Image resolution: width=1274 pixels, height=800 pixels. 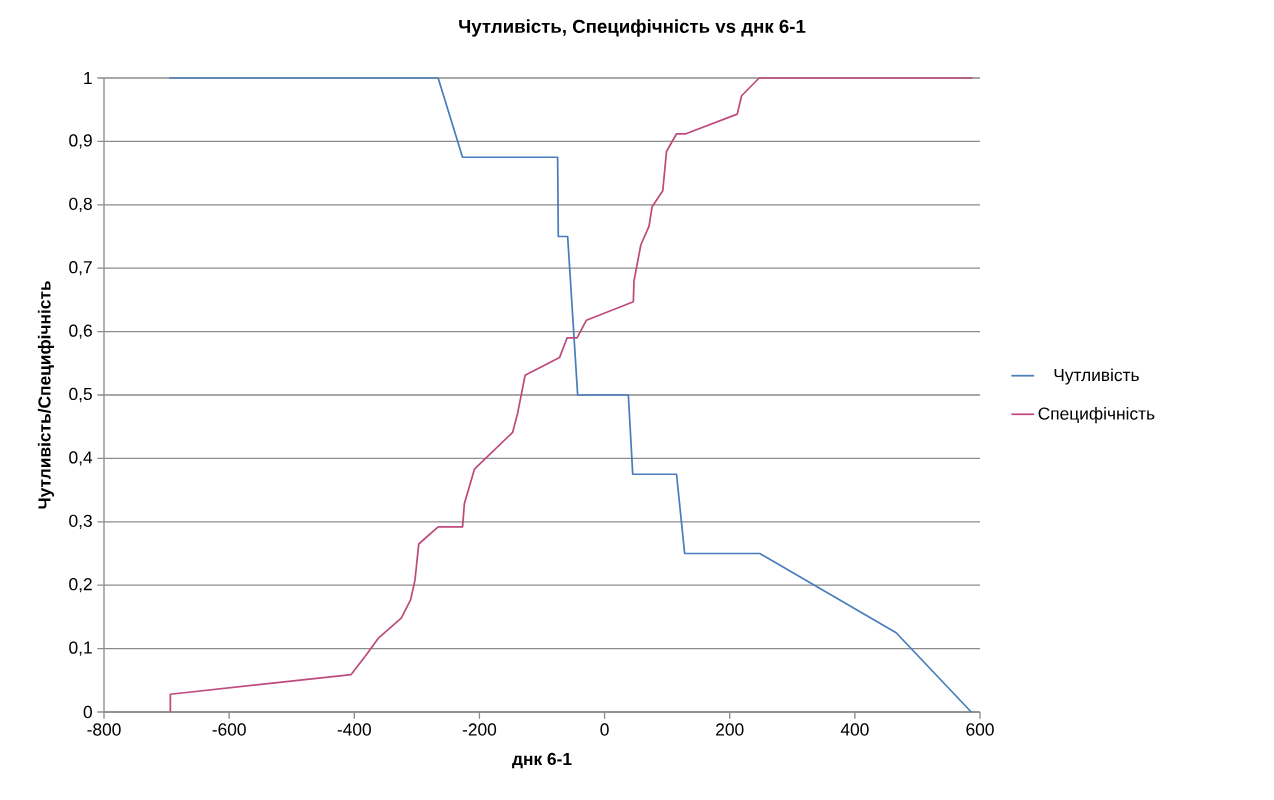 What do you see at coordinates (80, 395) in the screenshot?
I see `y-tick-label: 0,5` at bounding box center [80, 395].